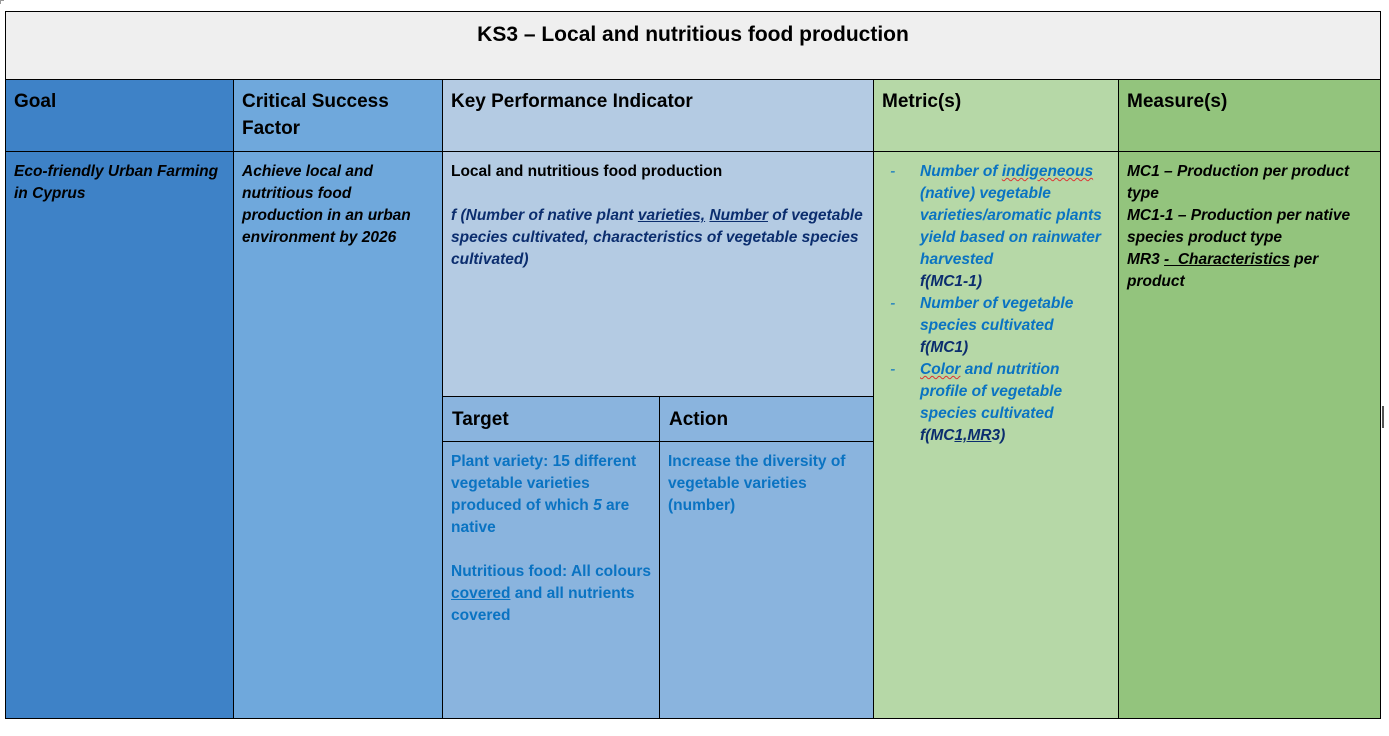 The image size is (1389, 736). Describe the element at coordinates (940, 369) in the screenshot. I see `metric-3-color: Color` at that location.